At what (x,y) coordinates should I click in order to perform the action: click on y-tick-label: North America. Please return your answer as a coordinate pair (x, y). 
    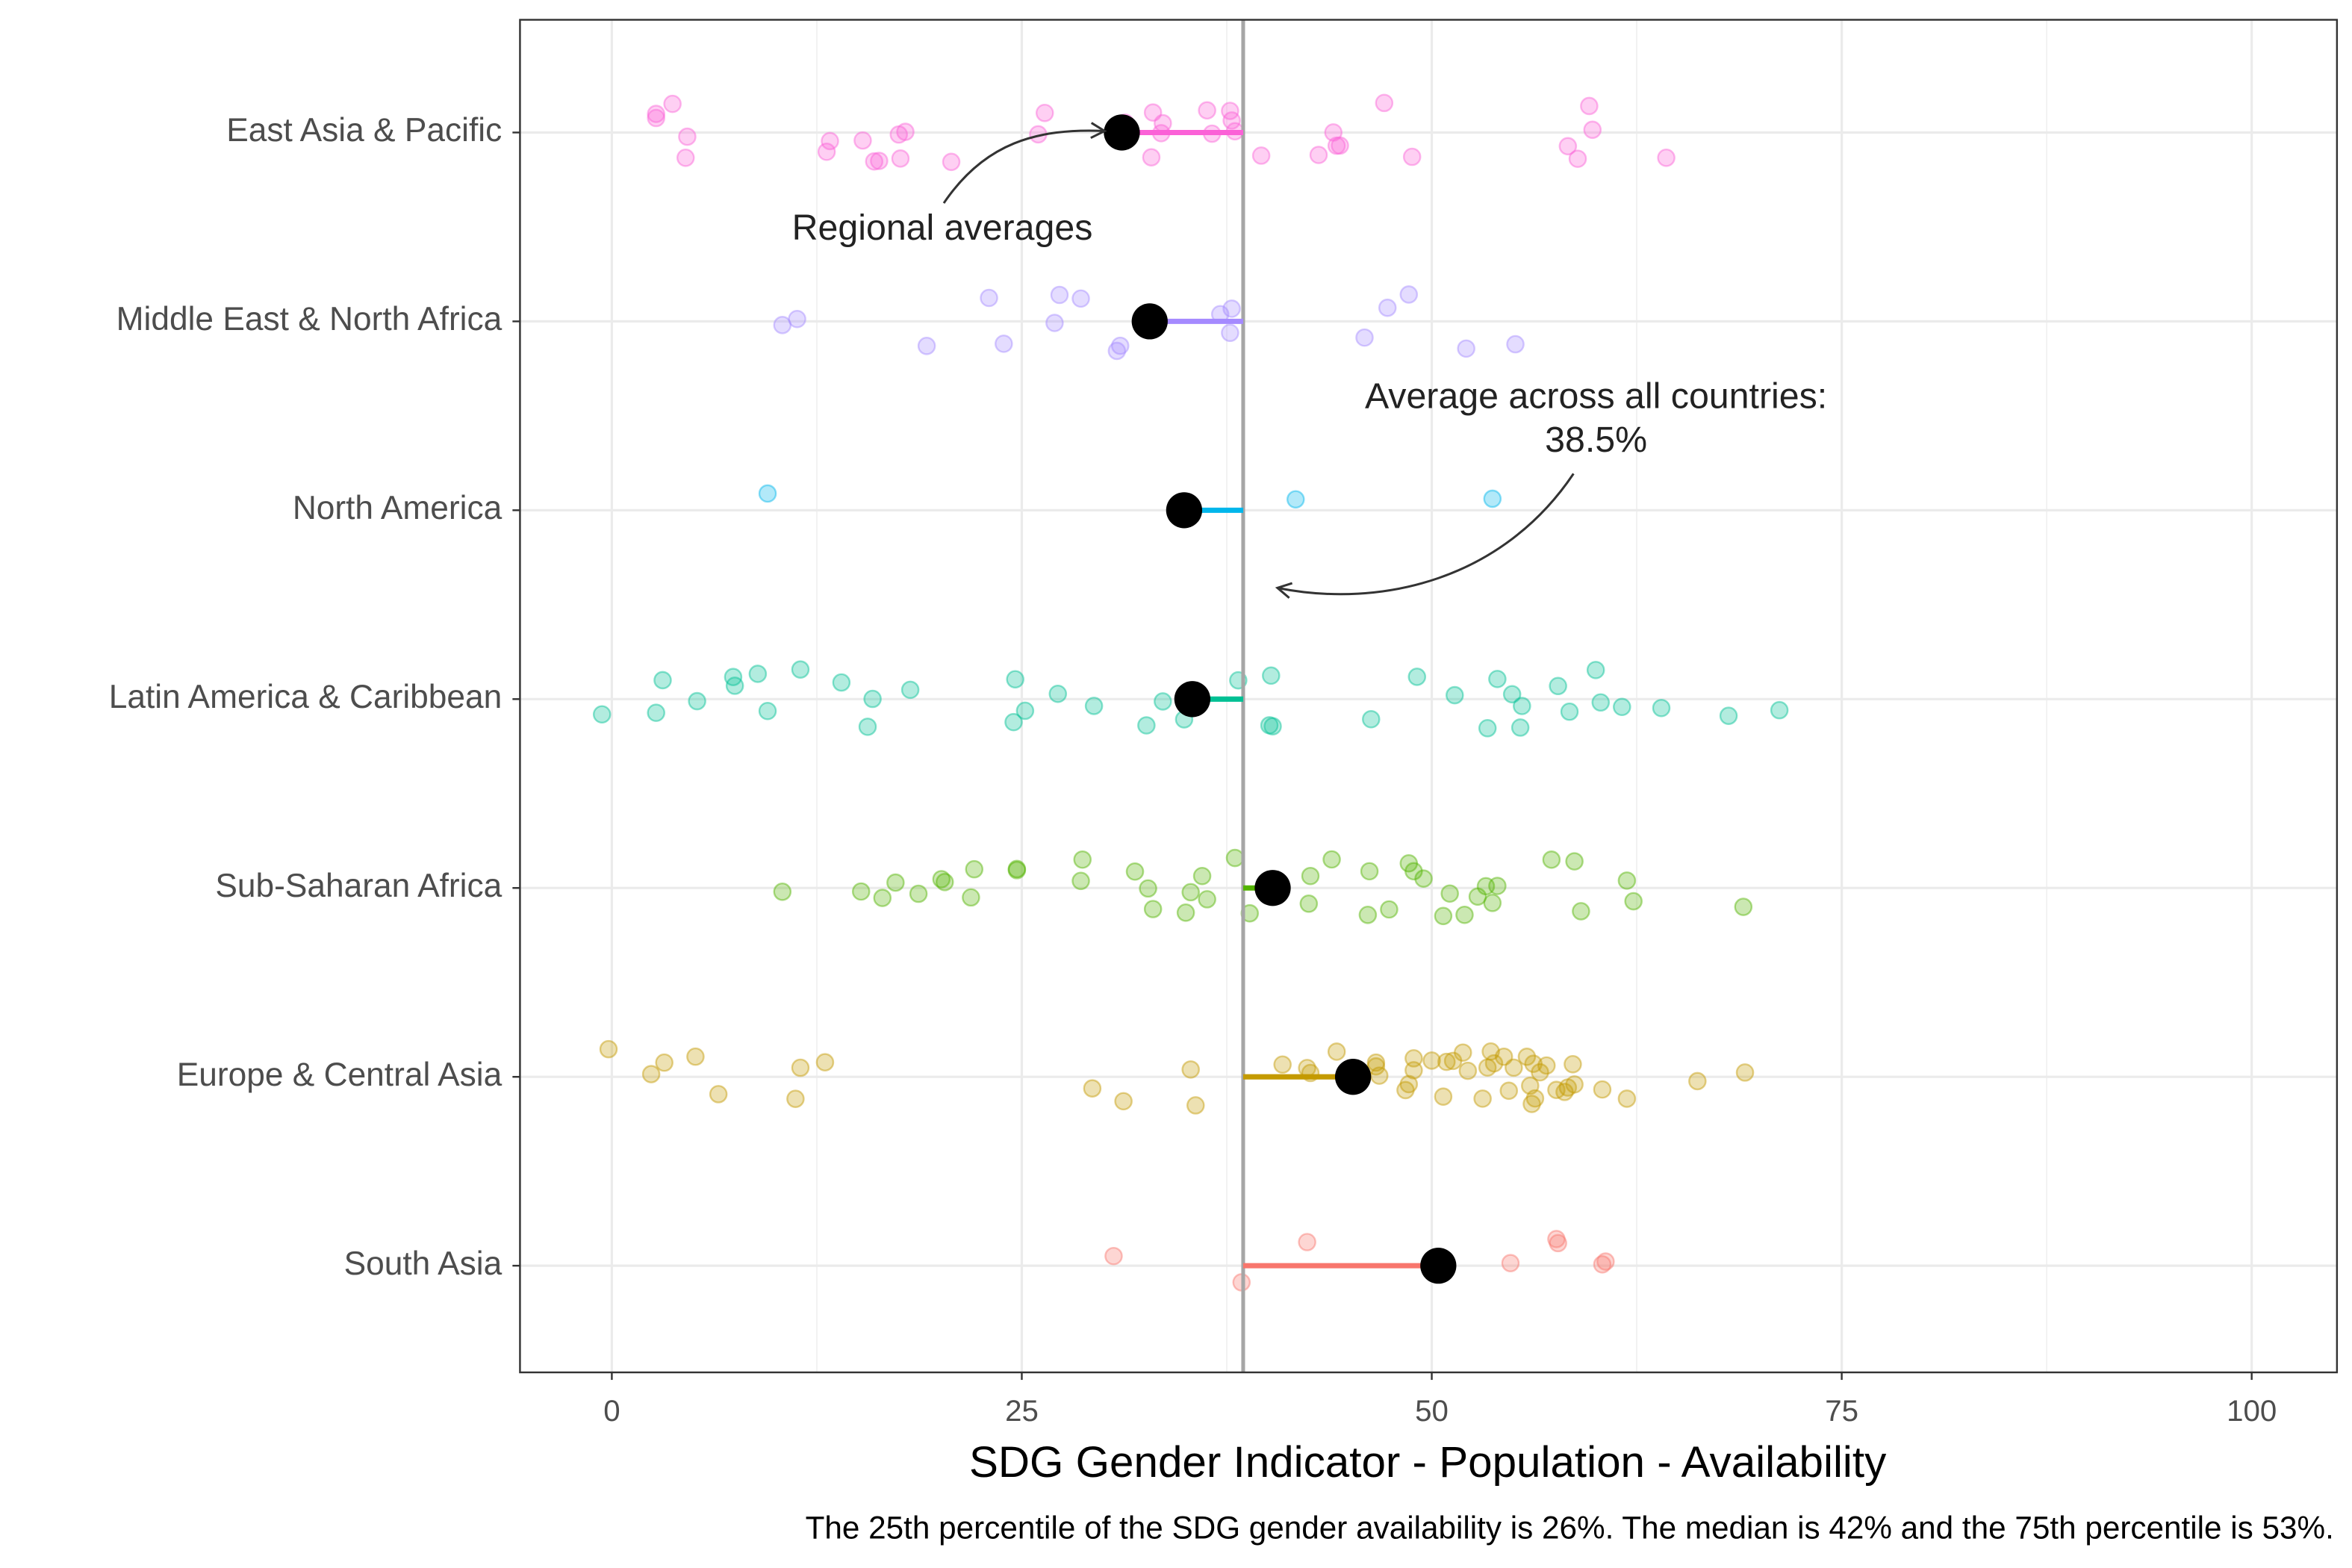
    Looking at the image, I should click on (398, 508).